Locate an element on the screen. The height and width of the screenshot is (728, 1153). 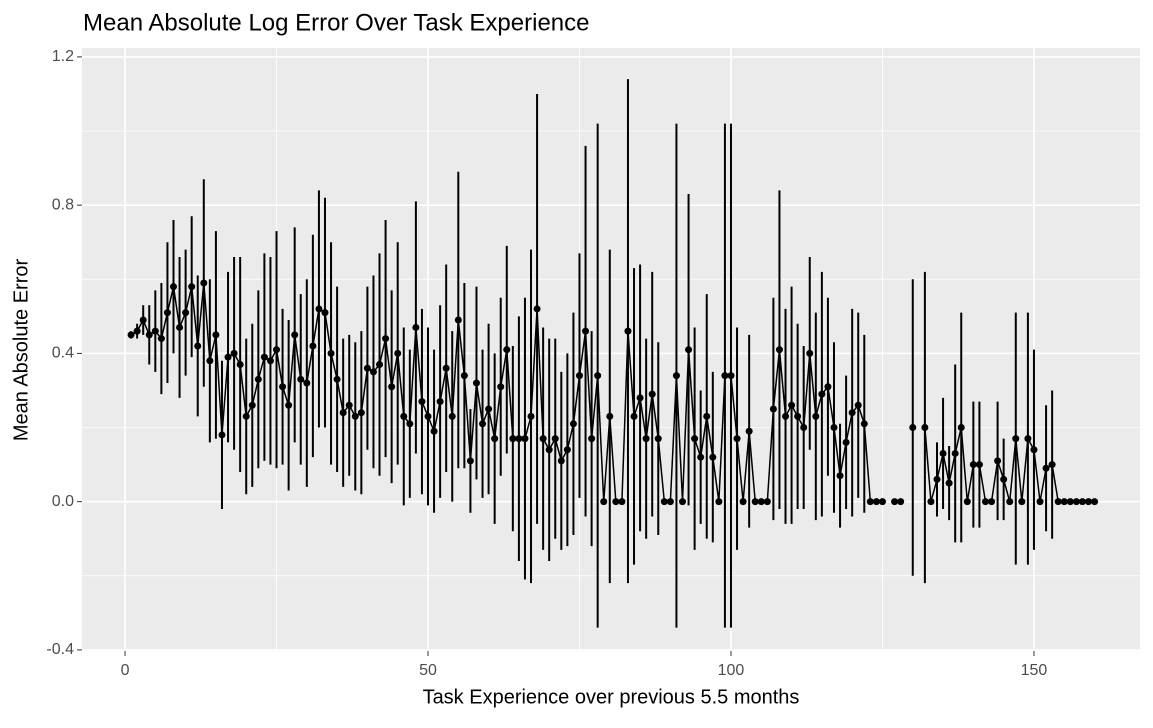
y-tick-label: 1.2 is located at coordinates (63, 56).